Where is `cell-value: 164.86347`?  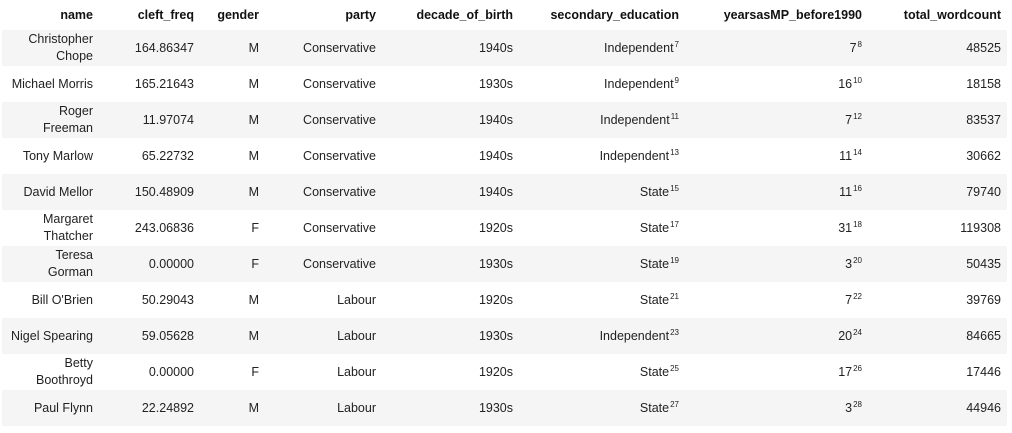 cell-value: 164.86347 is located at coordinates (164, 47).